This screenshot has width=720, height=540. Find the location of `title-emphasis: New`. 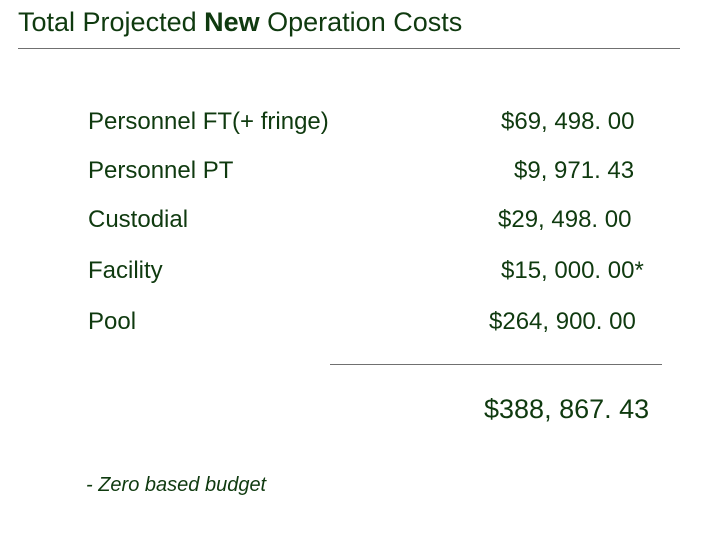

title-emphasis: New is located at coordinates (232, 22).